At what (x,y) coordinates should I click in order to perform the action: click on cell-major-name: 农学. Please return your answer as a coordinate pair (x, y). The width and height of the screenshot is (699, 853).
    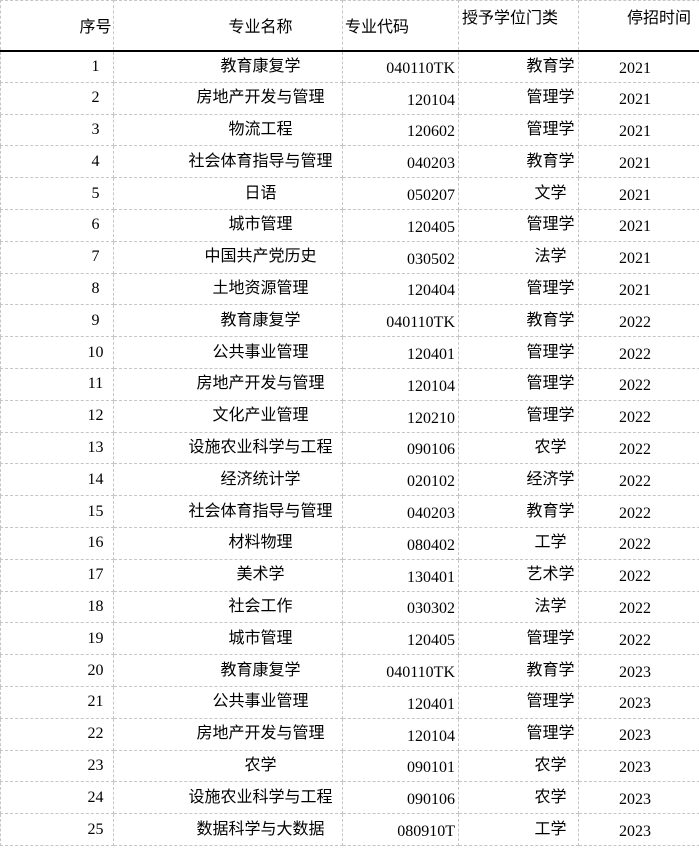
    Looking at the image, I should click on (228, 766).